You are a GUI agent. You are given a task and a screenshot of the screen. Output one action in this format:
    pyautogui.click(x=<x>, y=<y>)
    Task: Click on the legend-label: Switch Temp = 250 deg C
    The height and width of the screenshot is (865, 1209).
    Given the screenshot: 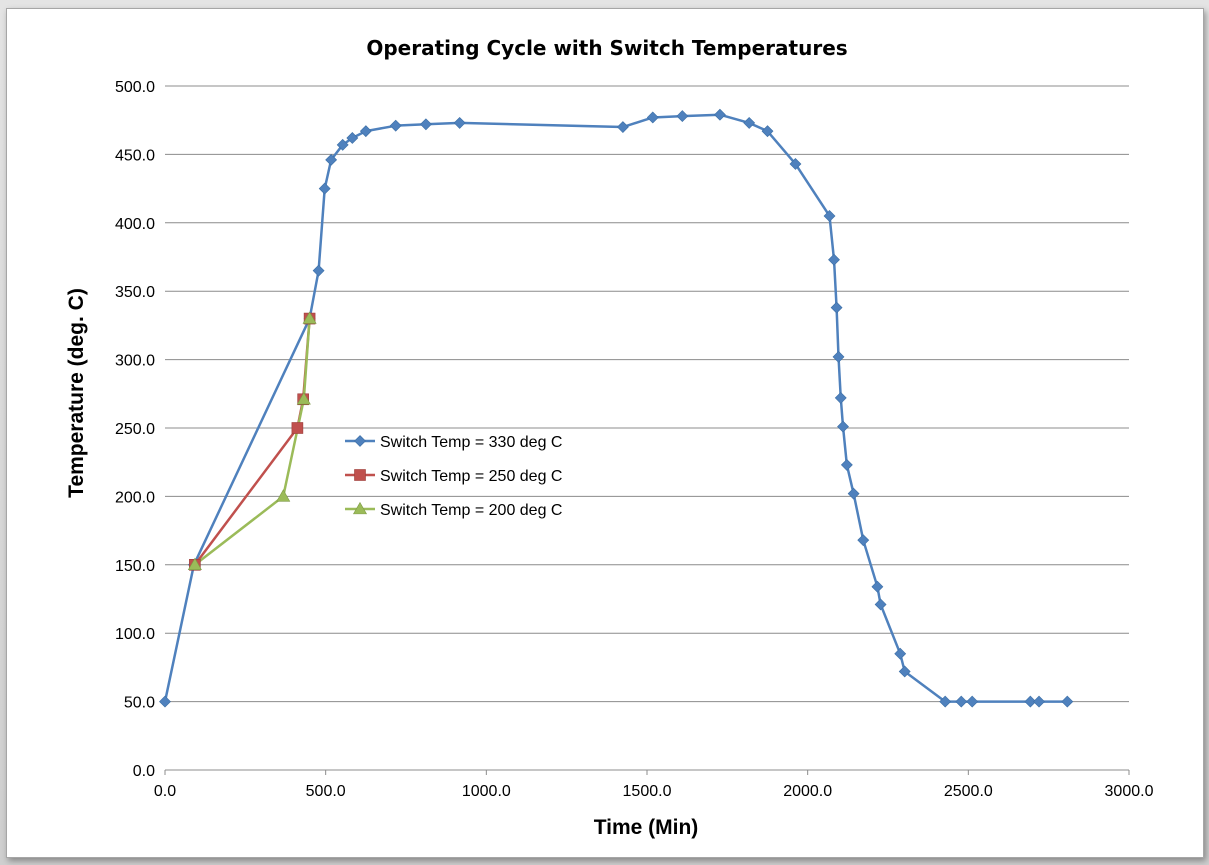 What is the action you would take?
    pyautogui.click(x=471, y=476)
    